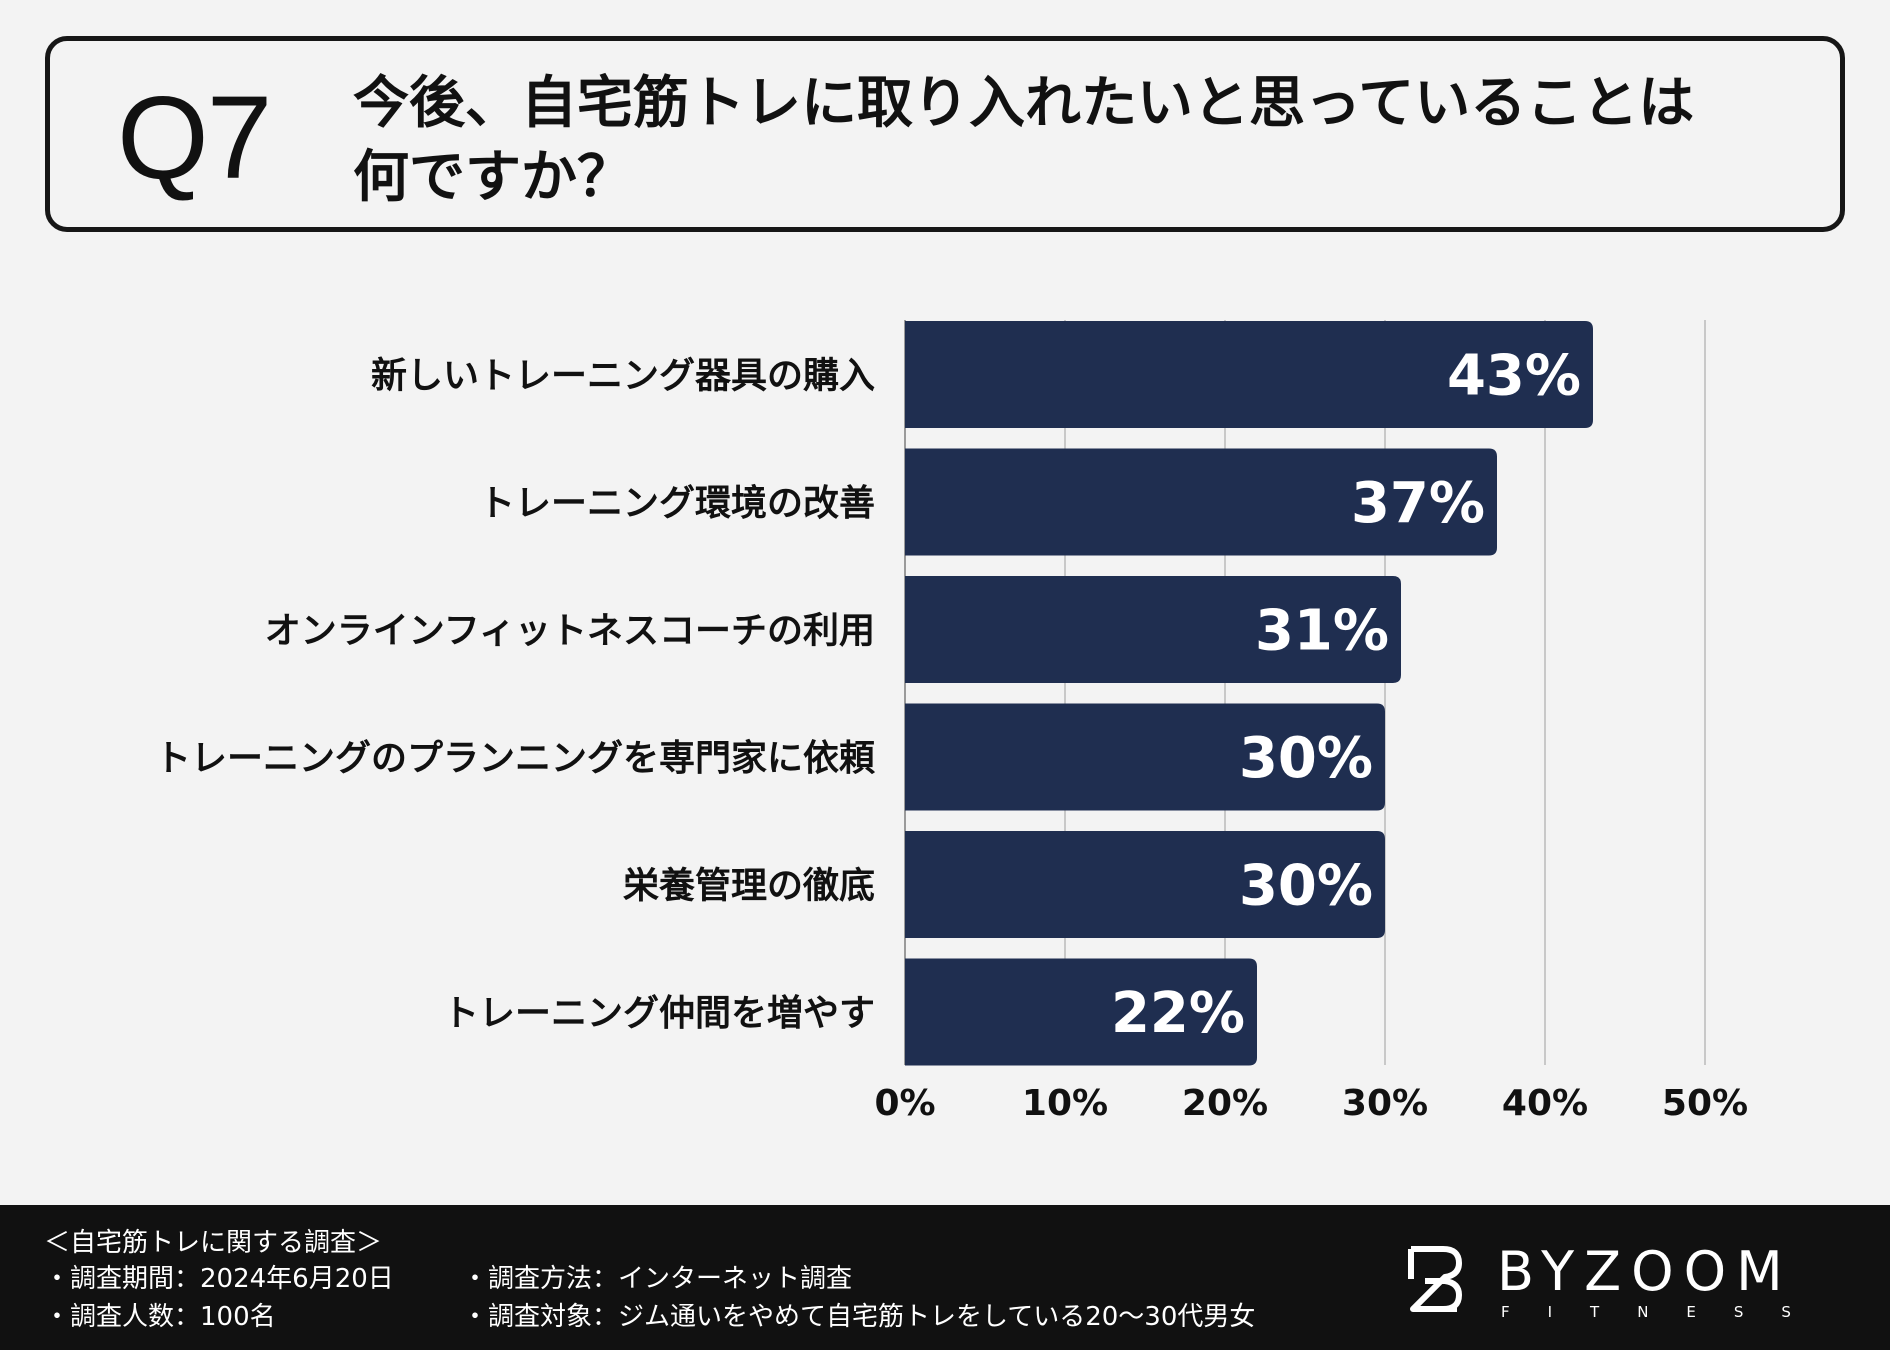 The height and width of the screenshot is (1350, 1890). What do you see at coordinates (1514, 376) in the screenshot?
I see `bar-value-label: 43%` at bounding box center [1514, 376].